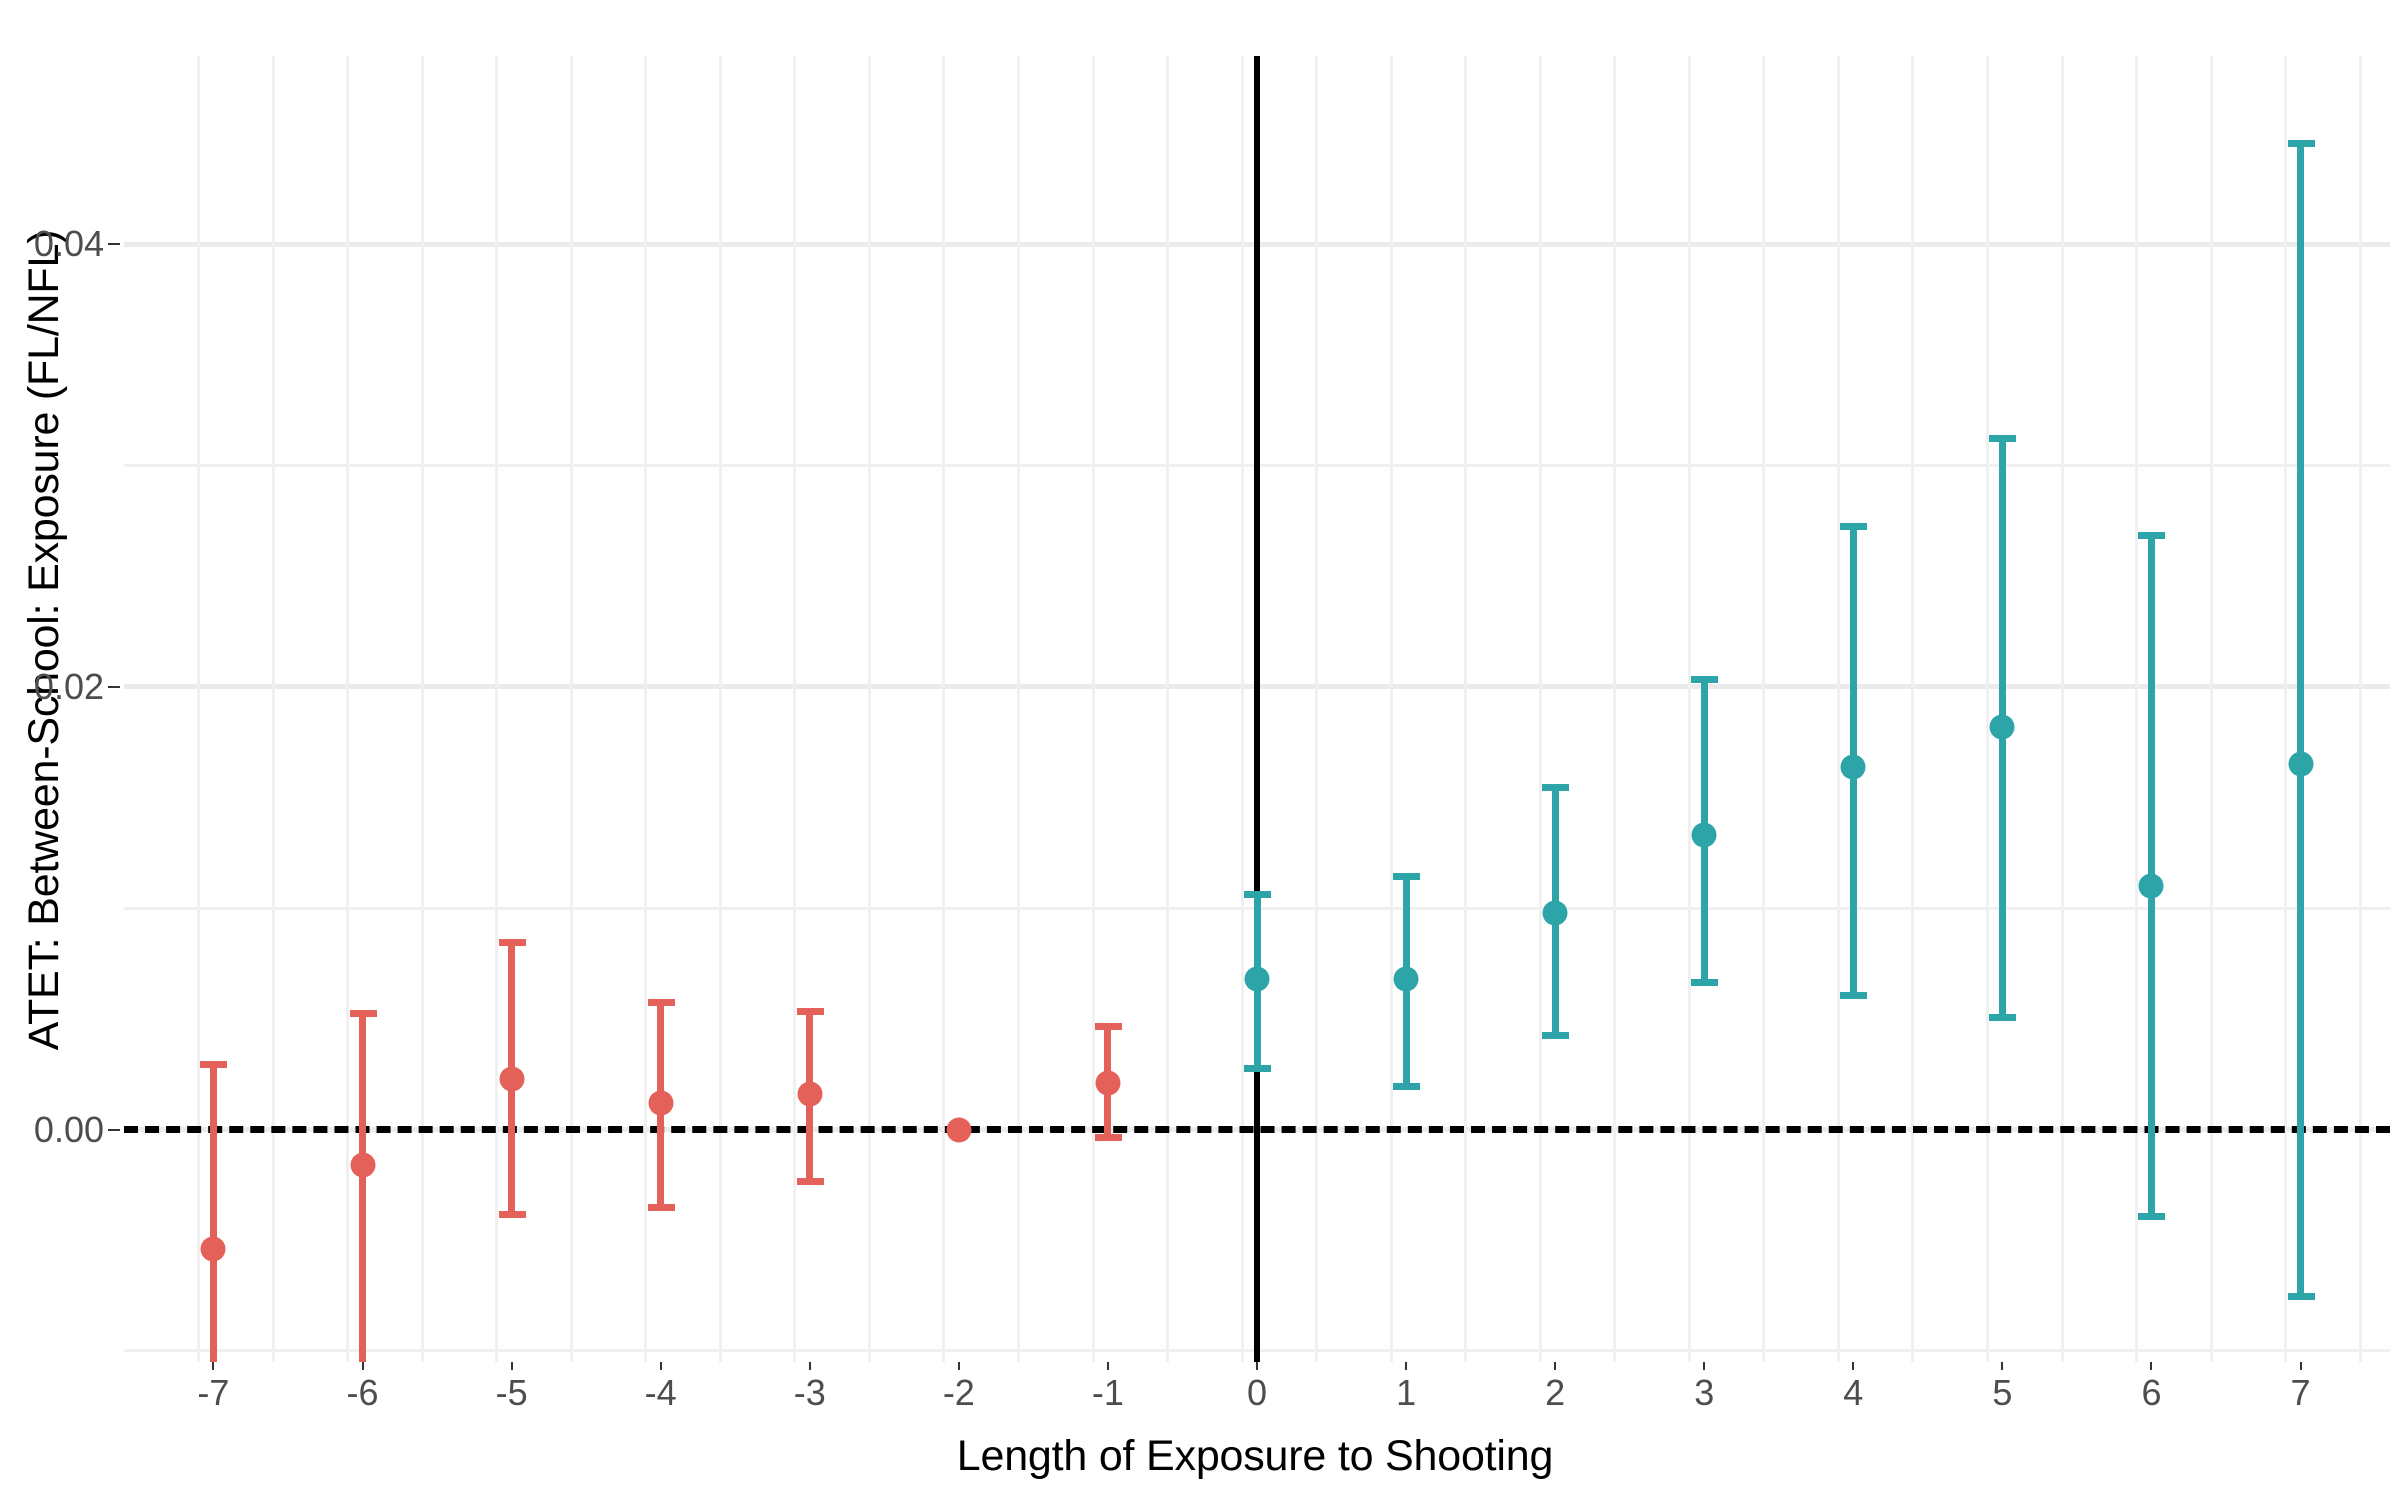  I want to click on x-tick-label: 3, so click(1704, 1392).